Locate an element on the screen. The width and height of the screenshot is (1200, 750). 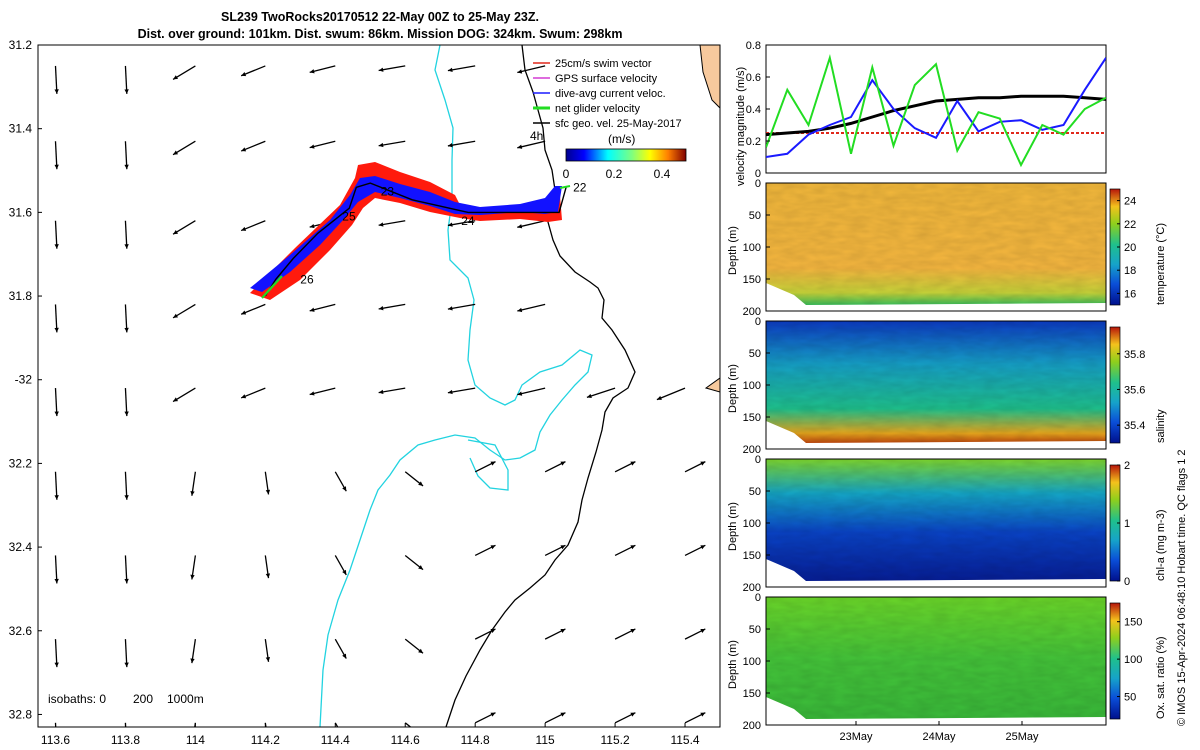
section-colorbar-tick-label: 100 is located at coordinates (1133, 660).